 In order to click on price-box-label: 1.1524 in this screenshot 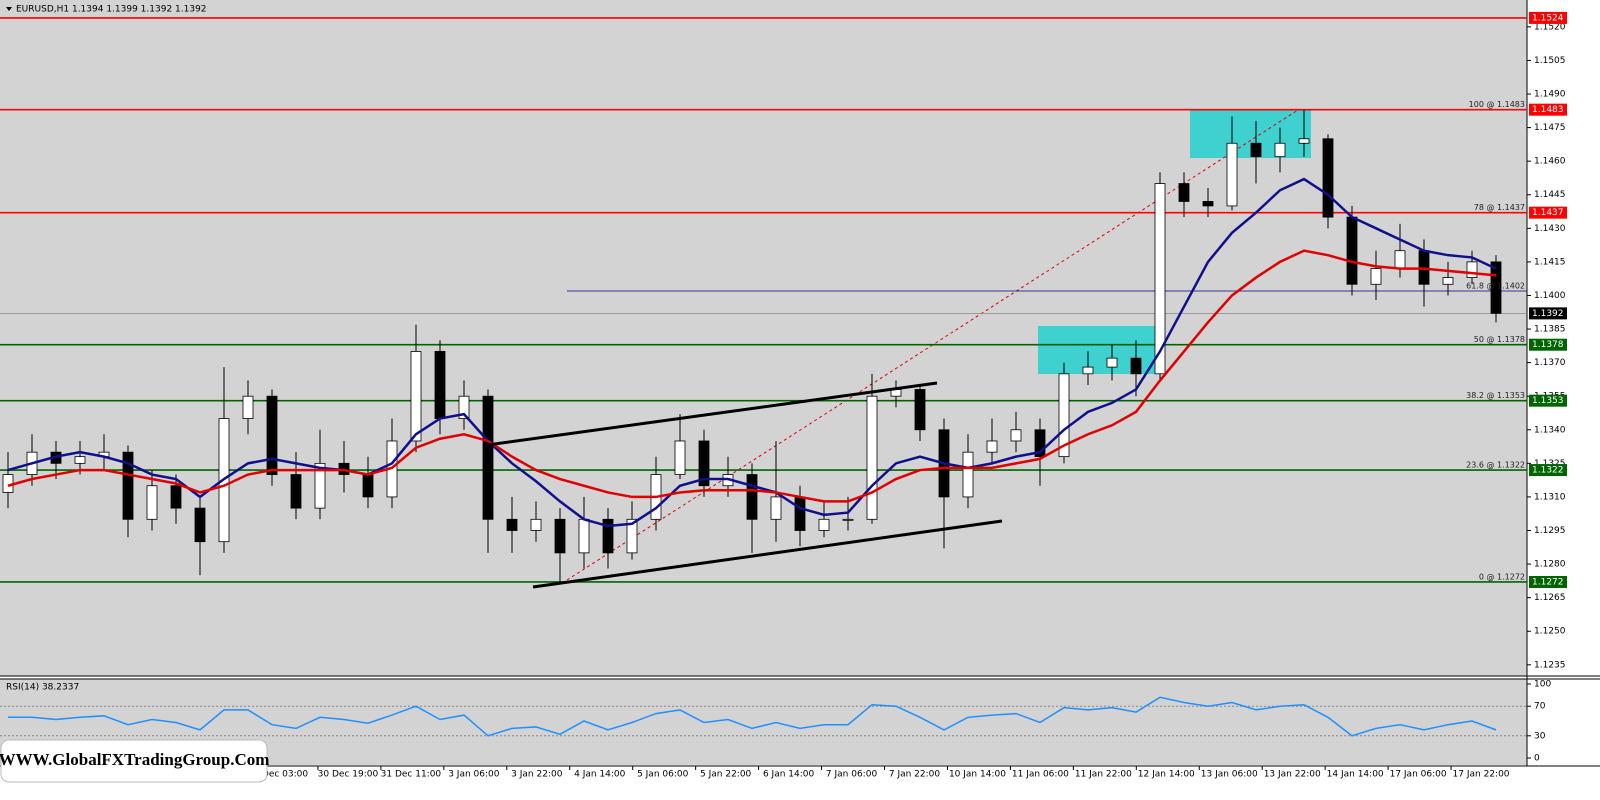, I will do `click(1548, 18)`.